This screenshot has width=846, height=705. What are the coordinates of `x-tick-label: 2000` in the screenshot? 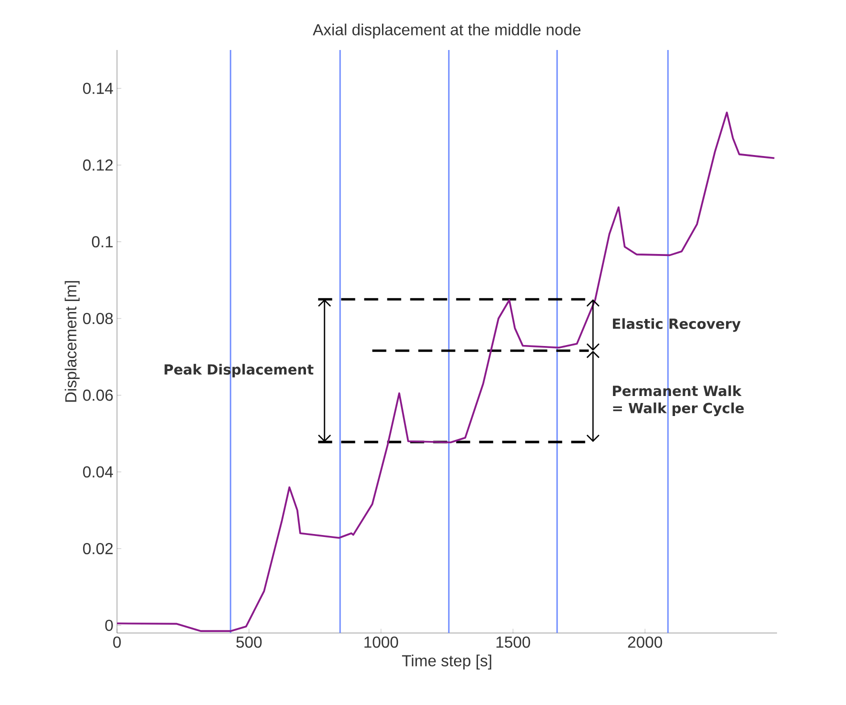 It's located at (645, 642).